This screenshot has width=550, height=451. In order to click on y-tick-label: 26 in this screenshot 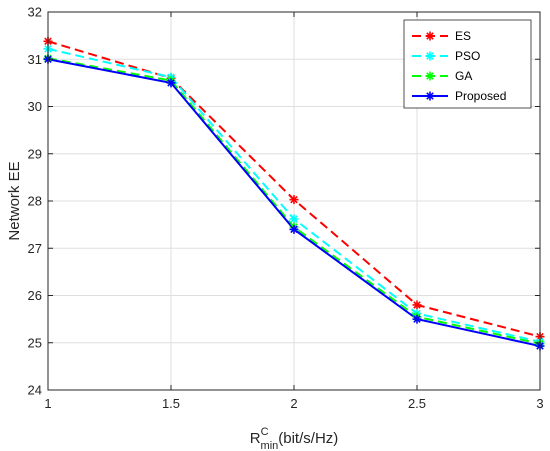, I will do `click(35, 295)`.